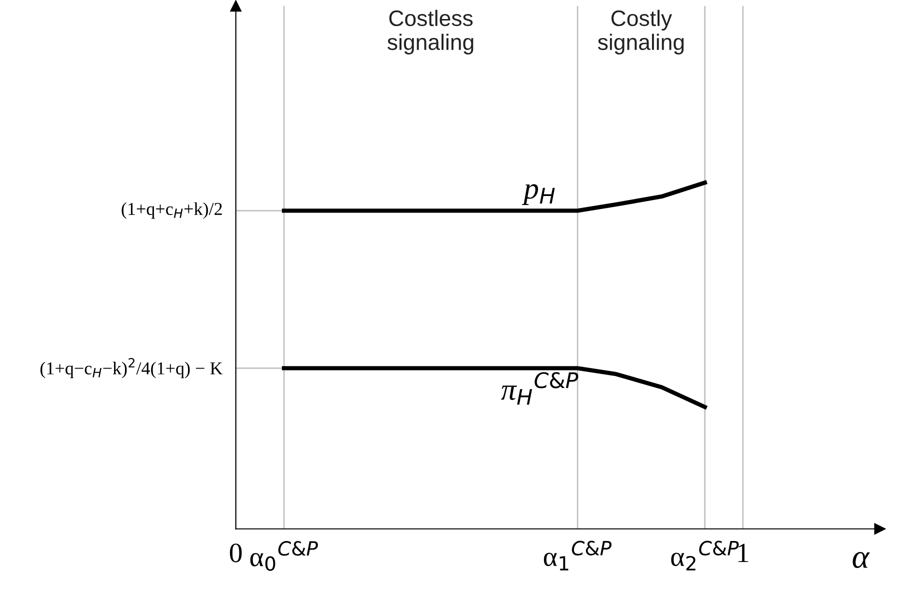 The height and width of the screenshot is (601, 907). Describe the element at coordinates (641, 32) in the screenshot. I see `text: Costly signaling` at that location.